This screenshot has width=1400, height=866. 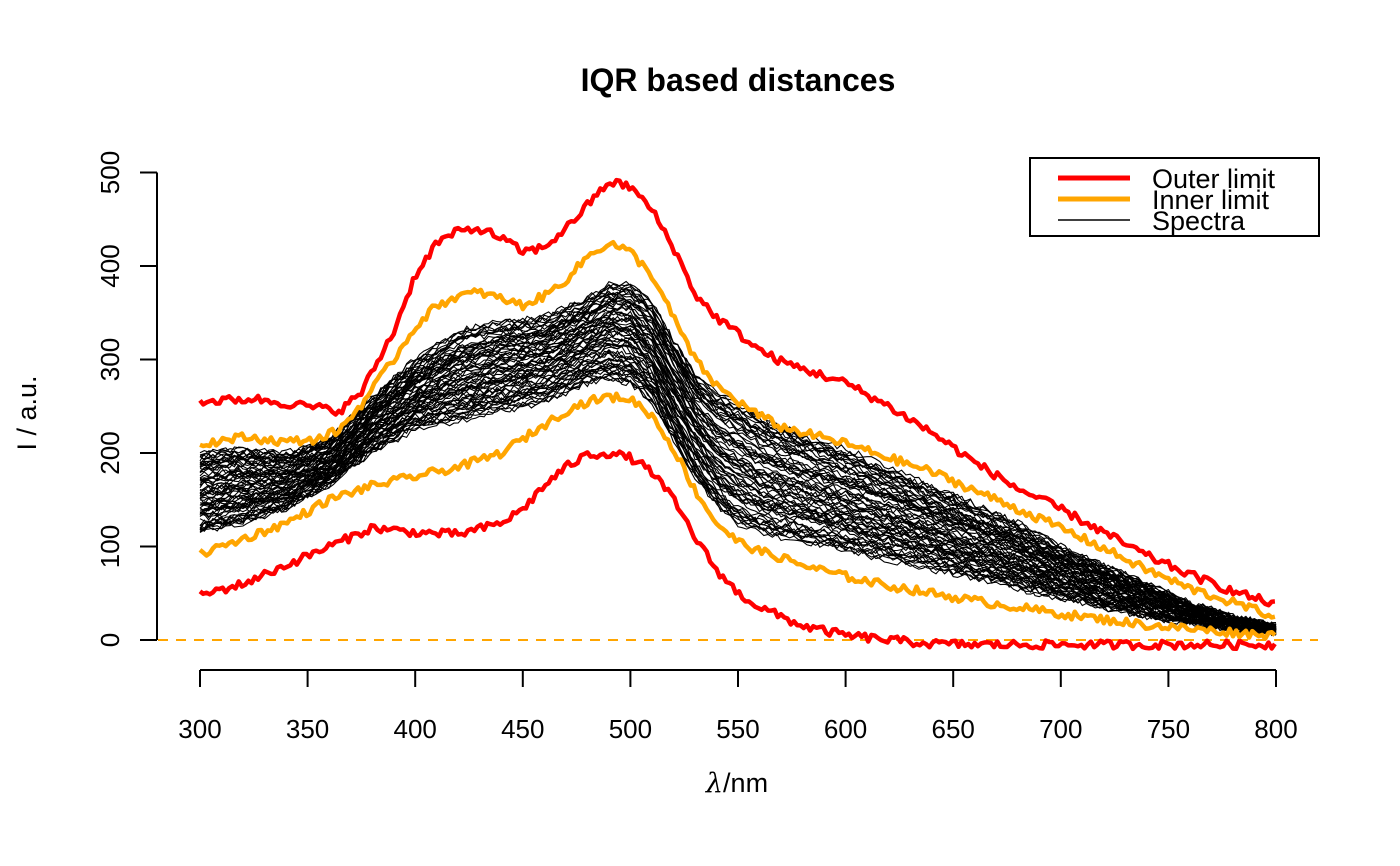 I want to click on x-tick-label: 350, so click(x=307, y=729).